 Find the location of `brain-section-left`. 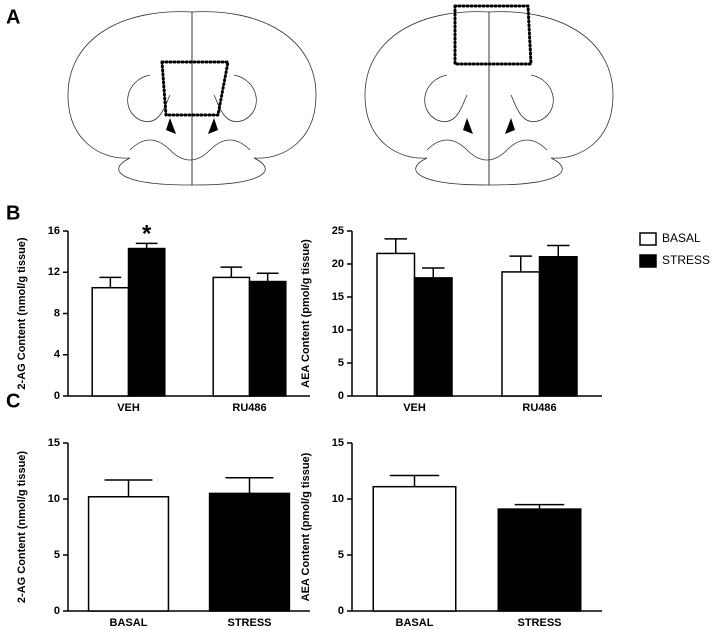

brain-section-left is located at coordinates (192, 98).